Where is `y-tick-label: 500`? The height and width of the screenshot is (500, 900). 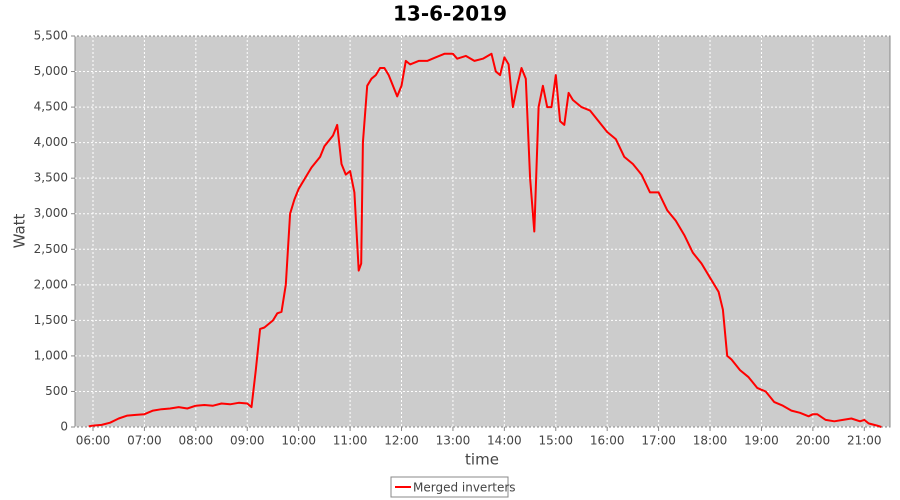 y-tick-label: 500 is located at coordinates (56, 391).